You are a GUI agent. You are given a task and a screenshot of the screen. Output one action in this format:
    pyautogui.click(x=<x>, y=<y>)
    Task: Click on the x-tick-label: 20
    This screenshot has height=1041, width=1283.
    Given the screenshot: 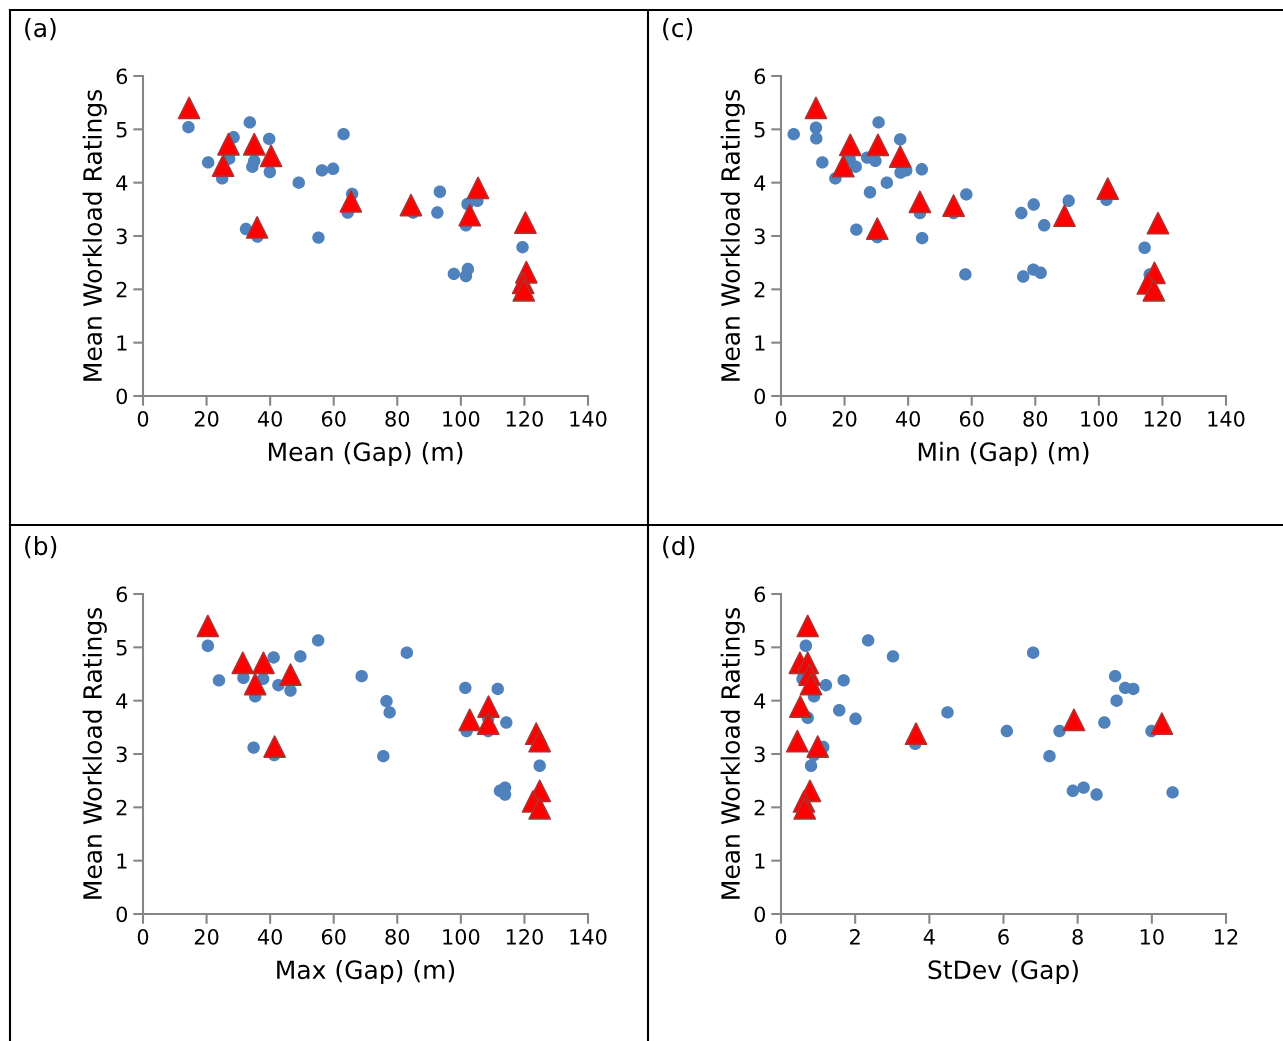 What is the action you would take?
    pyautogui.click(x=206, y=418)
    